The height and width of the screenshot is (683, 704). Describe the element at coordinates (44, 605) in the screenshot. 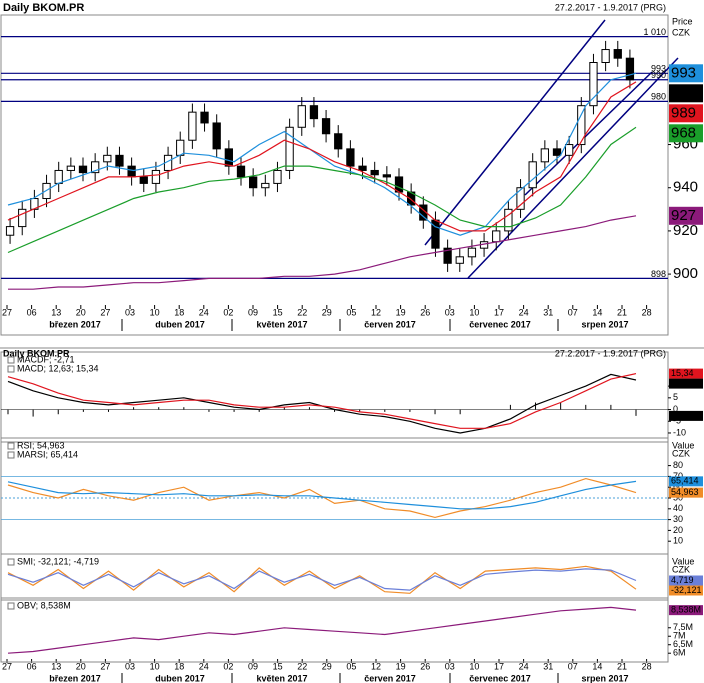

I see `legend-label: OBV; 8,538M` at that location.